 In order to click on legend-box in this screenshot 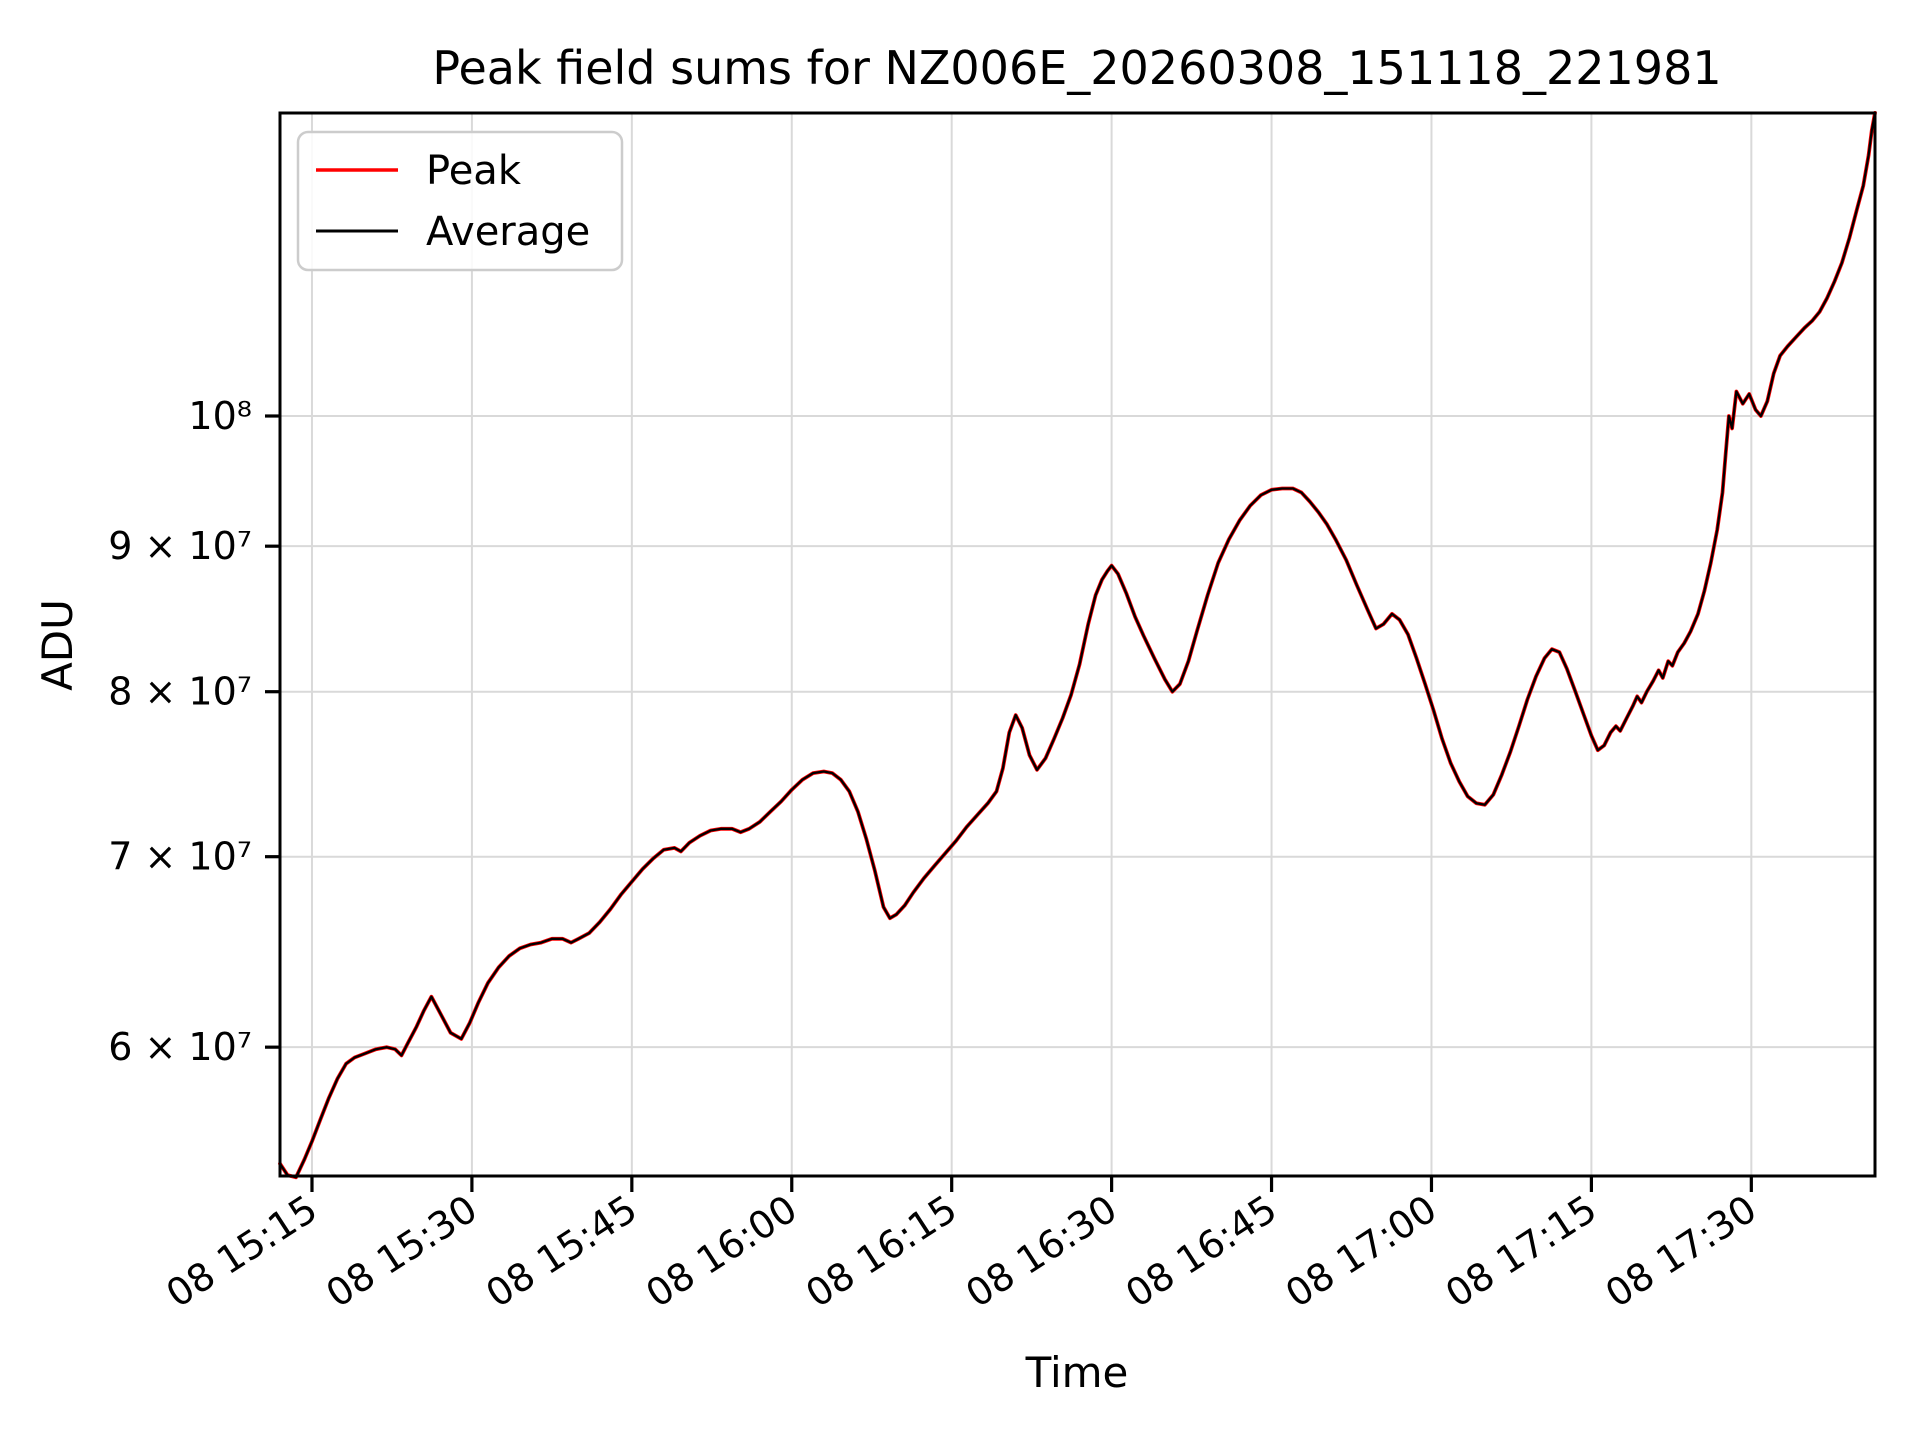, I will do `click(460, 201)`.